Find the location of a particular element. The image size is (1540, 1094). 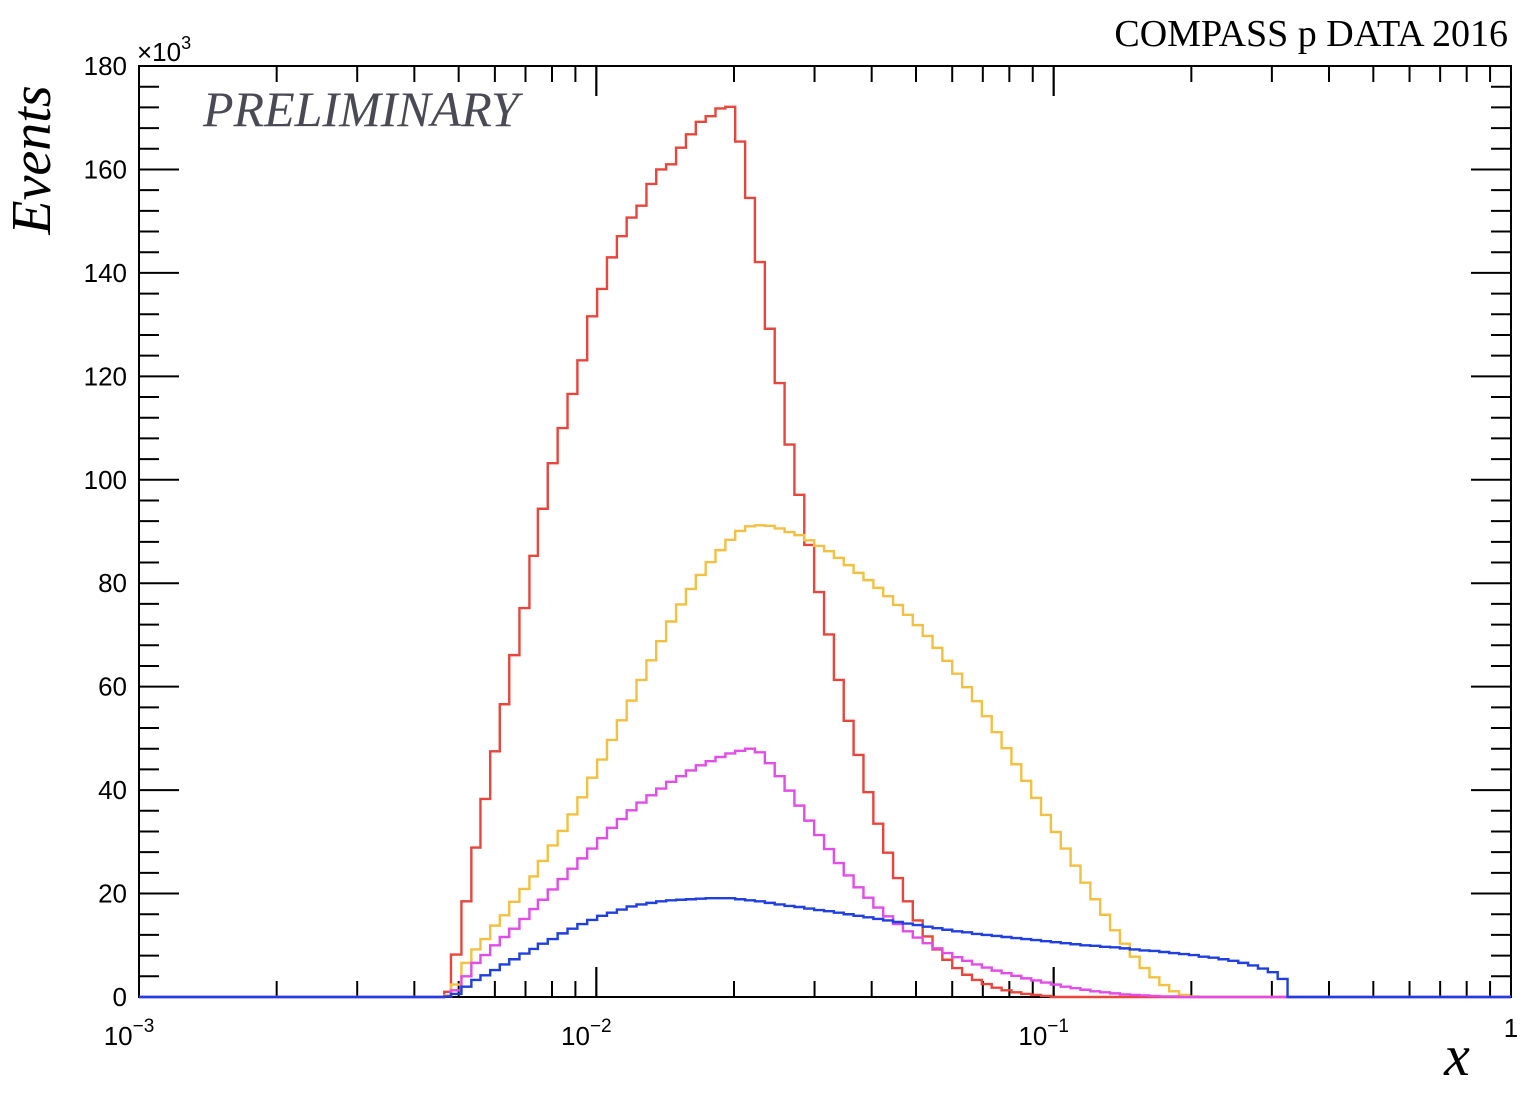

preliminary-label: PRELIMINARY is located at coordinates (363, 109).